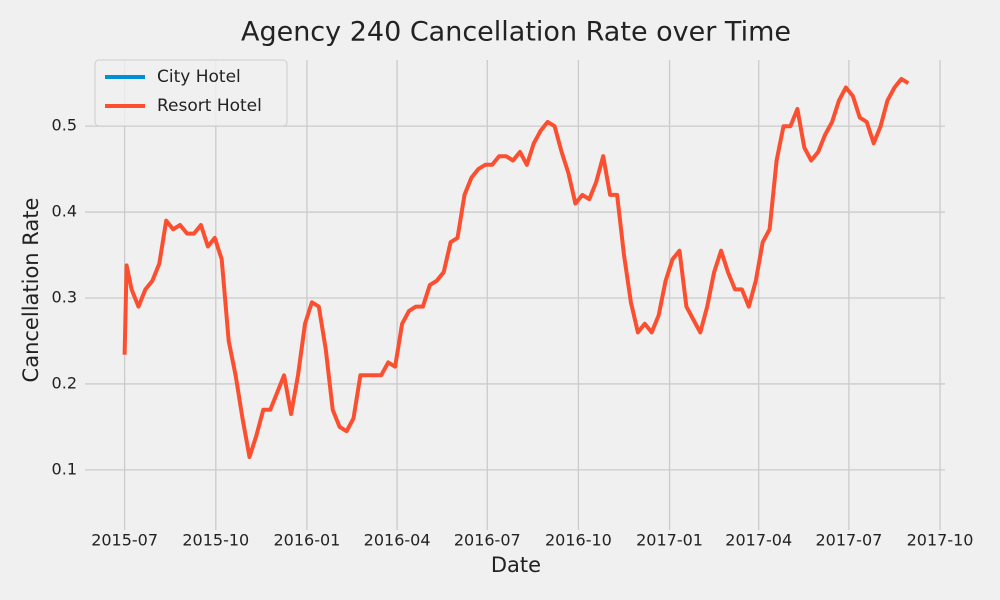 This screenshot has height=600, width=1000. What do you see at coordinates (64, 297) in the screenshot?
I see `y-tick-label: 0.3` at bounding box center [64, 297].